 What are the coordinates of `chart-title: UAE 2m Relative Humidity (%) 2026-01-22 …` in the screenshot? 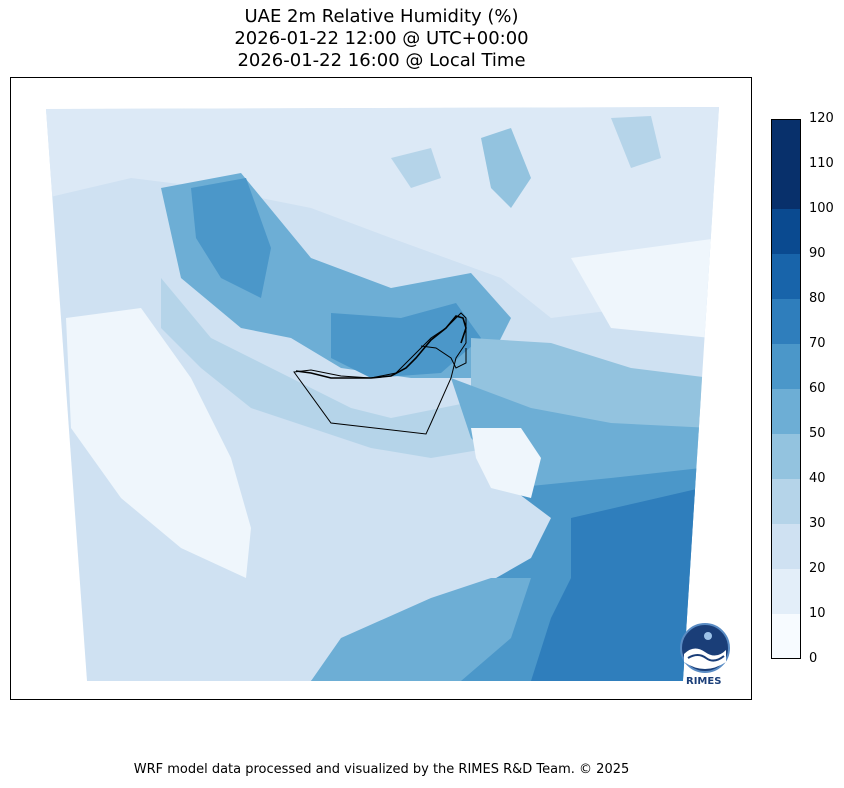 It's located at (381, 39).